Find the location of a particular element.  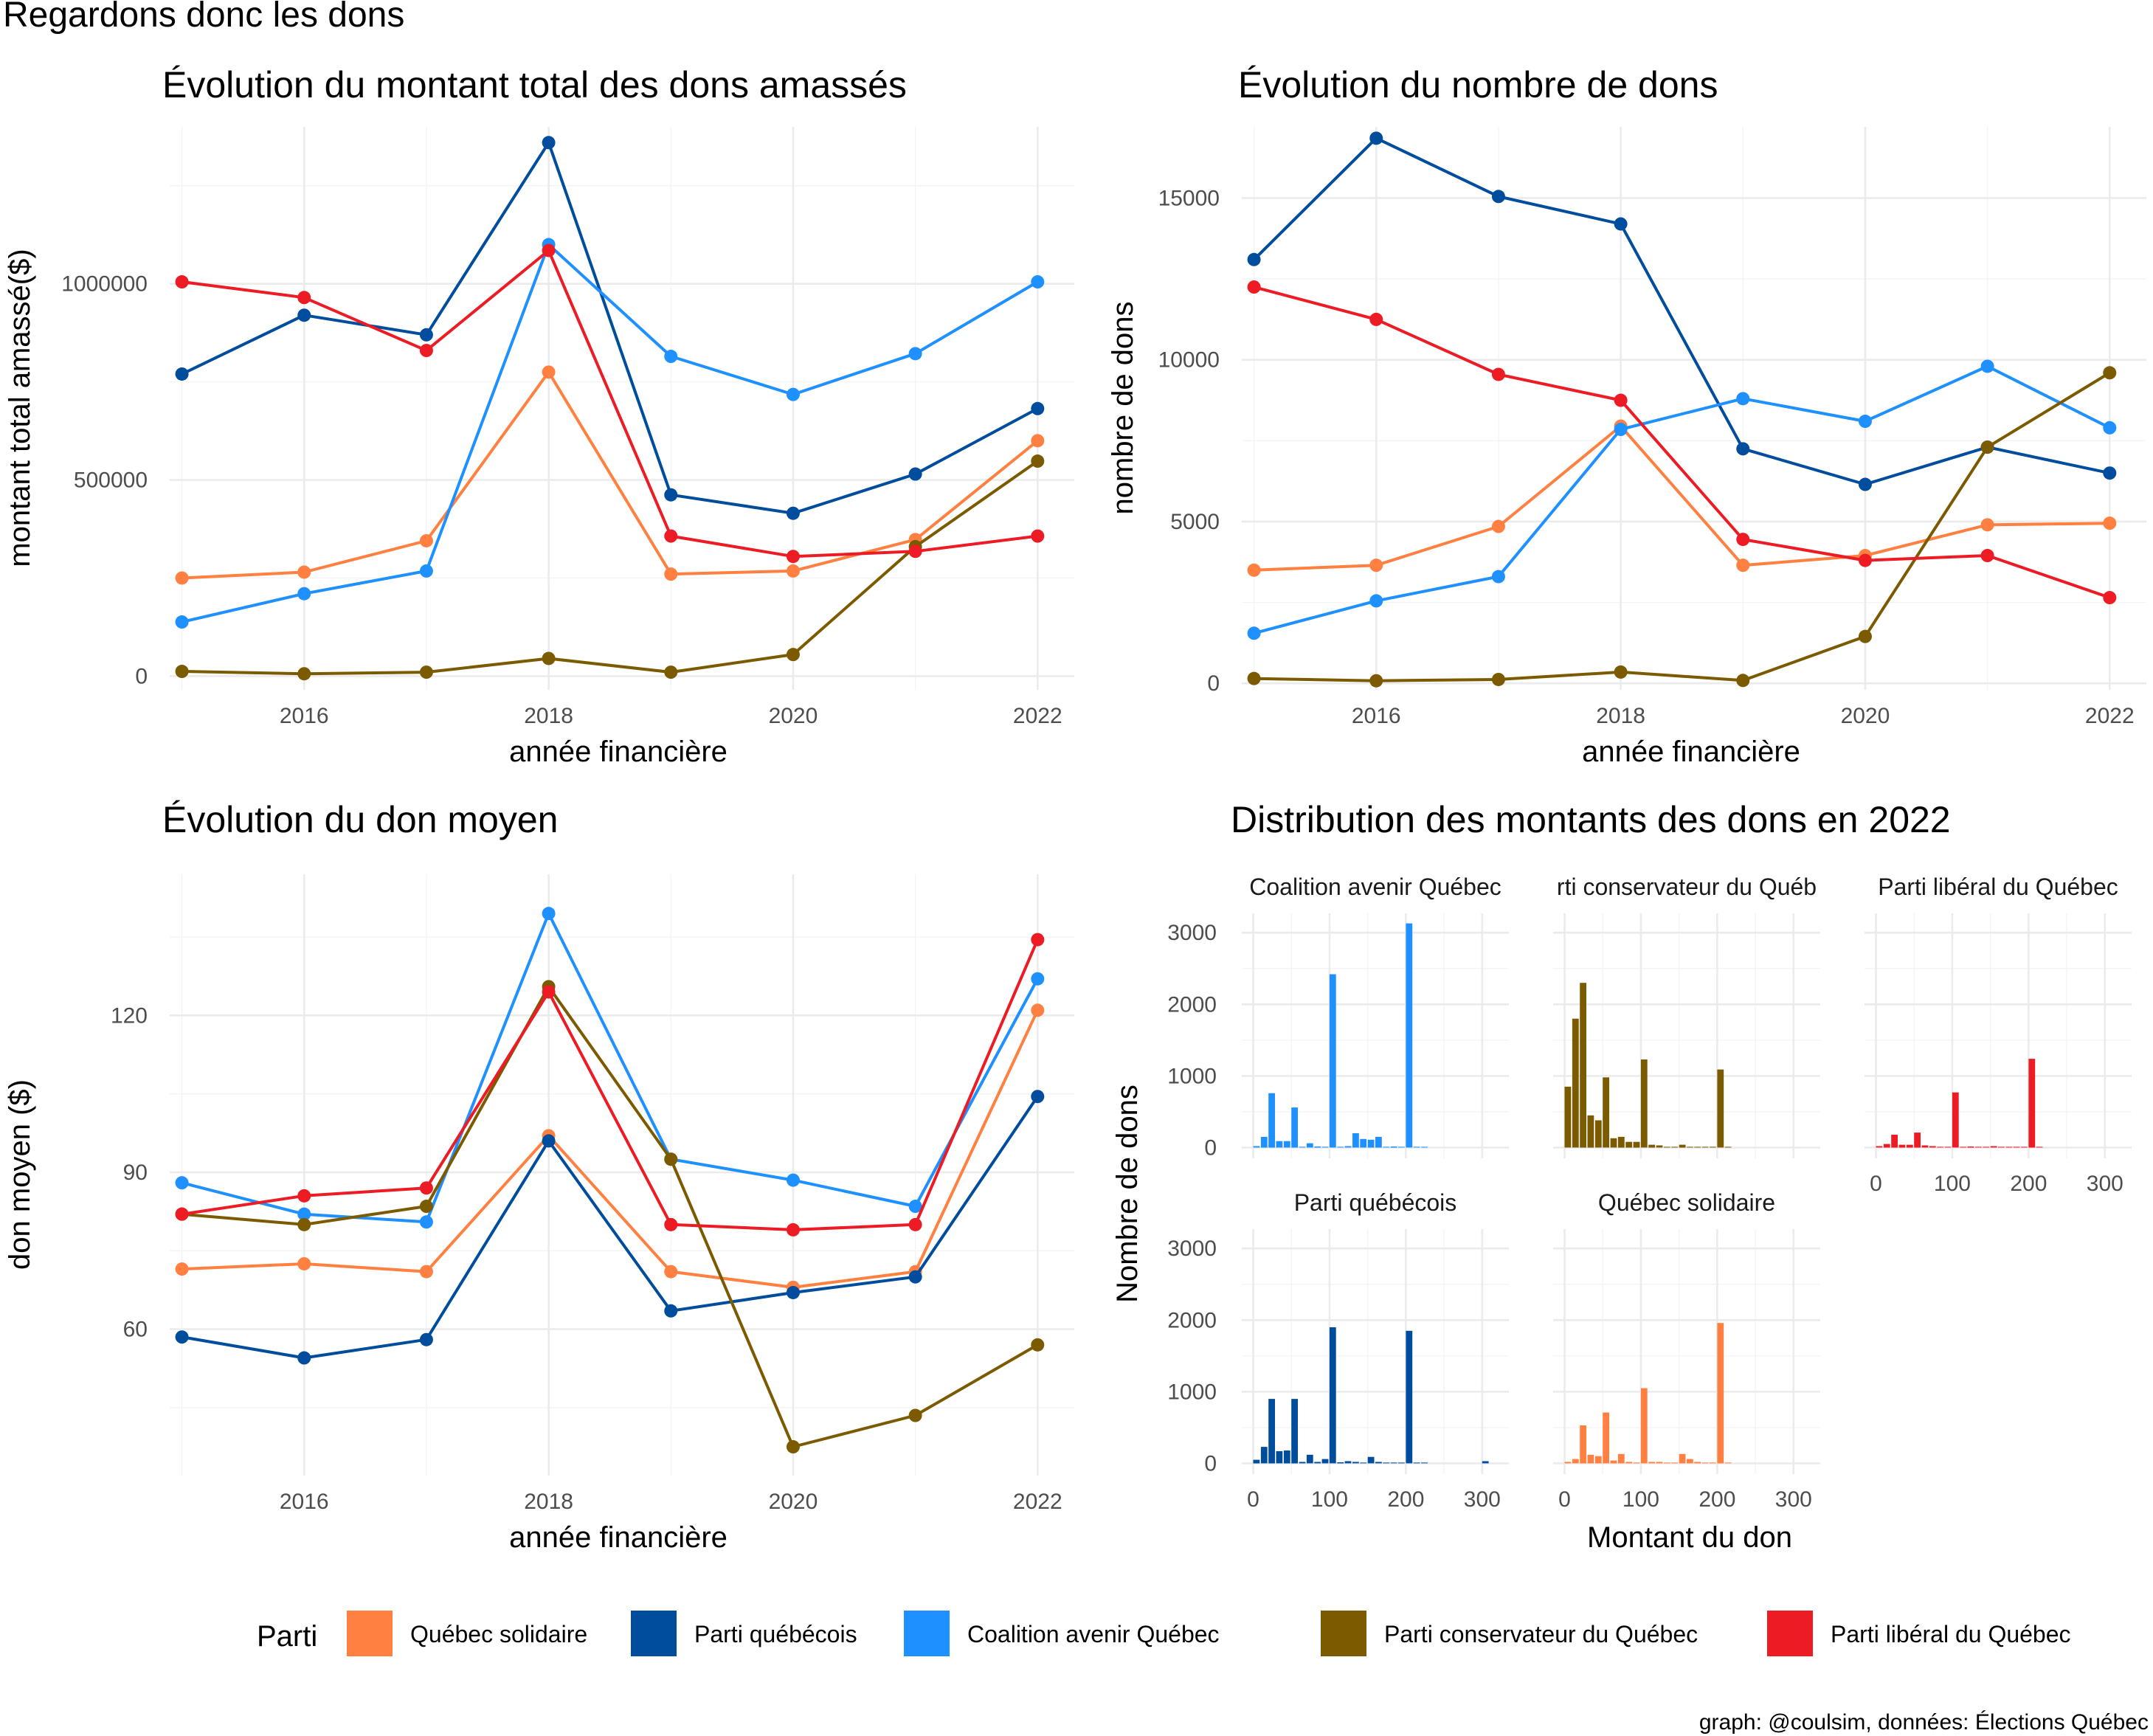

facet-parti-quebecois: Parti québécois 0 1000 2000 3000 0 100 200 300 is located at coordinates (1338, 1350).